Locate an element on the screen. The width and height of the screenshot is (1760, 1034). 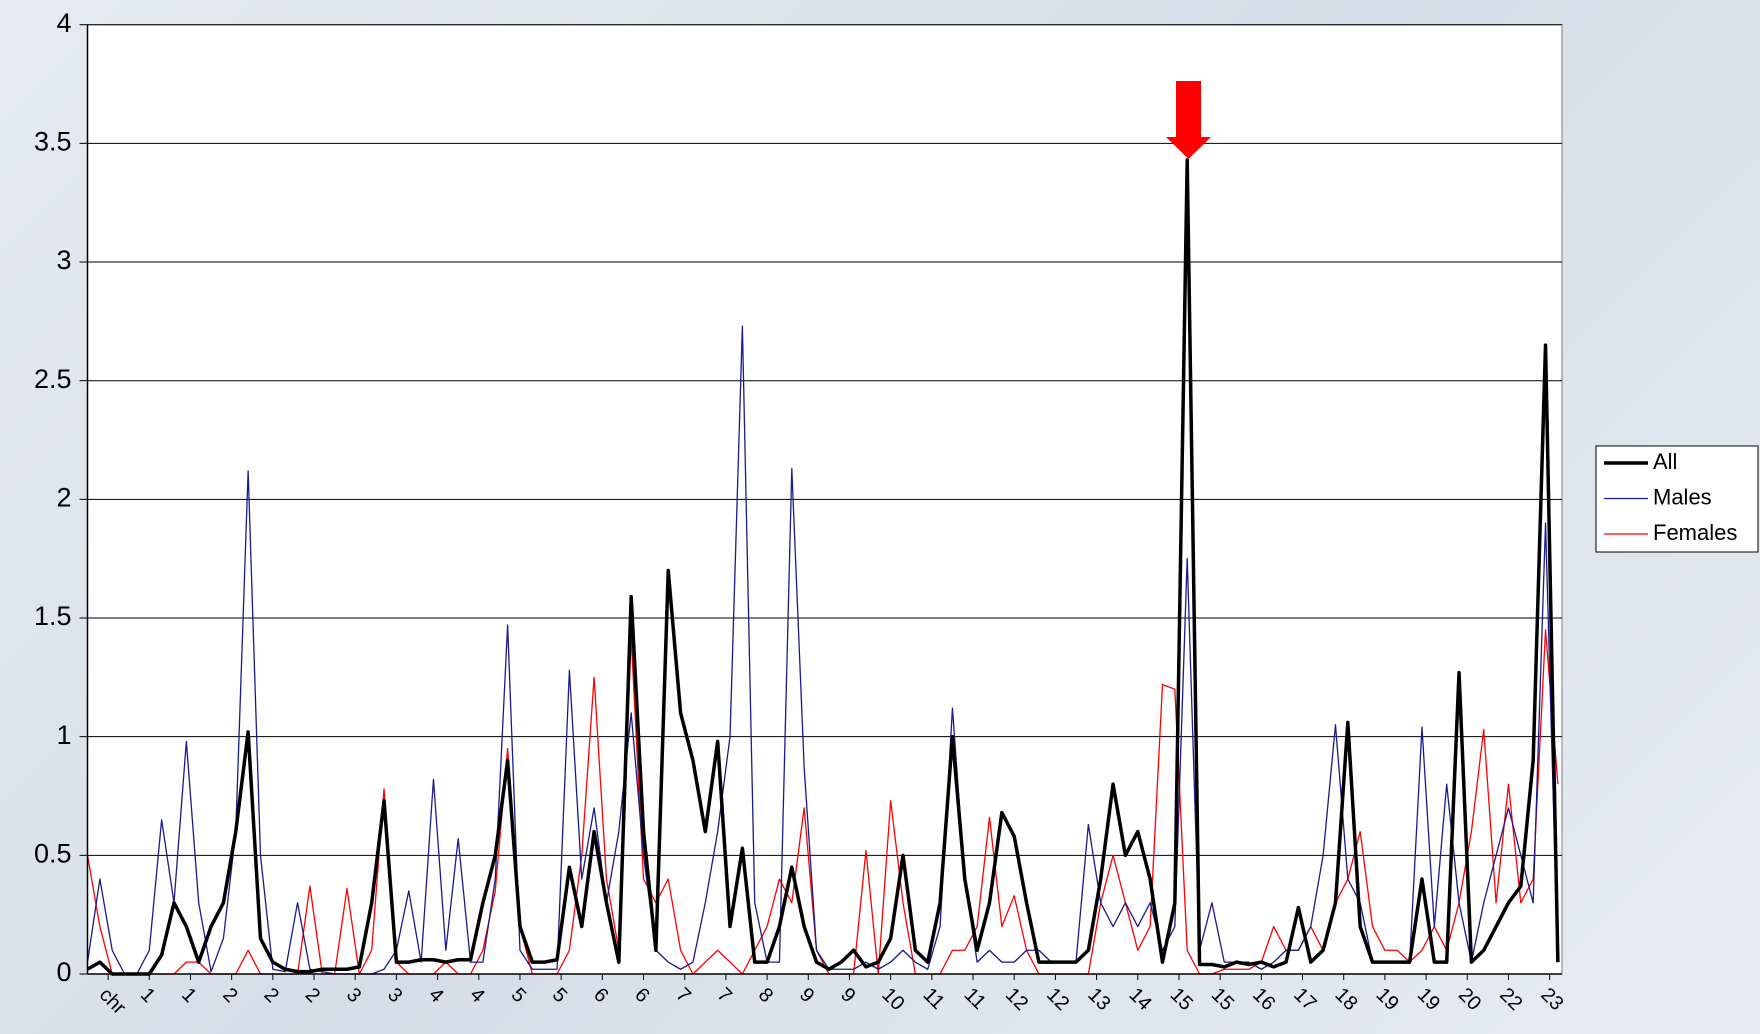
legend-label: All is located at coordinates (1665, 461).